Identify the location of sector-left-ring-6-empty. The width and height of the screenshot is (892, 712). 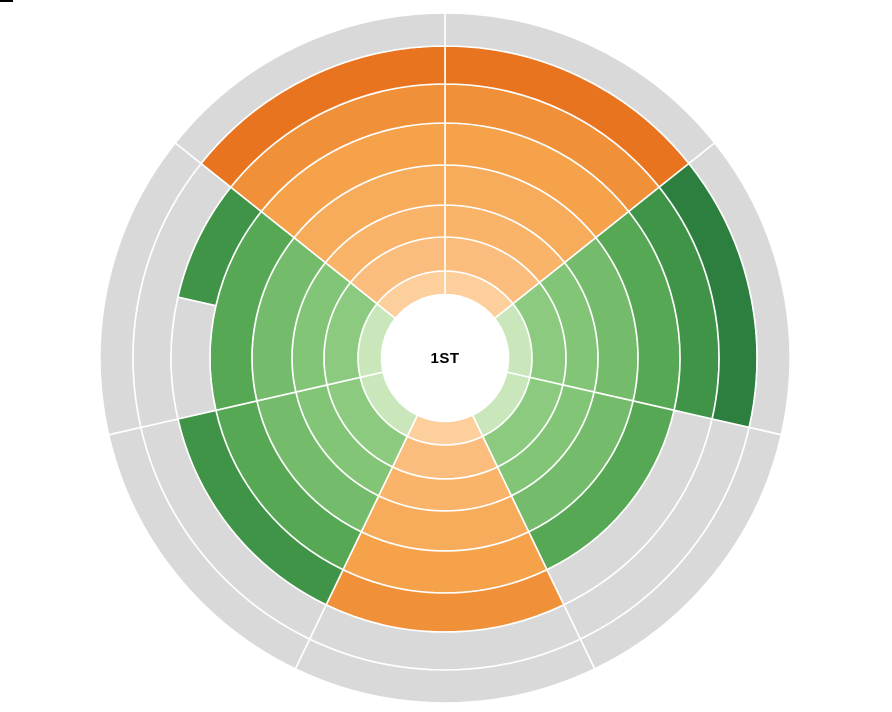
(193, 358).